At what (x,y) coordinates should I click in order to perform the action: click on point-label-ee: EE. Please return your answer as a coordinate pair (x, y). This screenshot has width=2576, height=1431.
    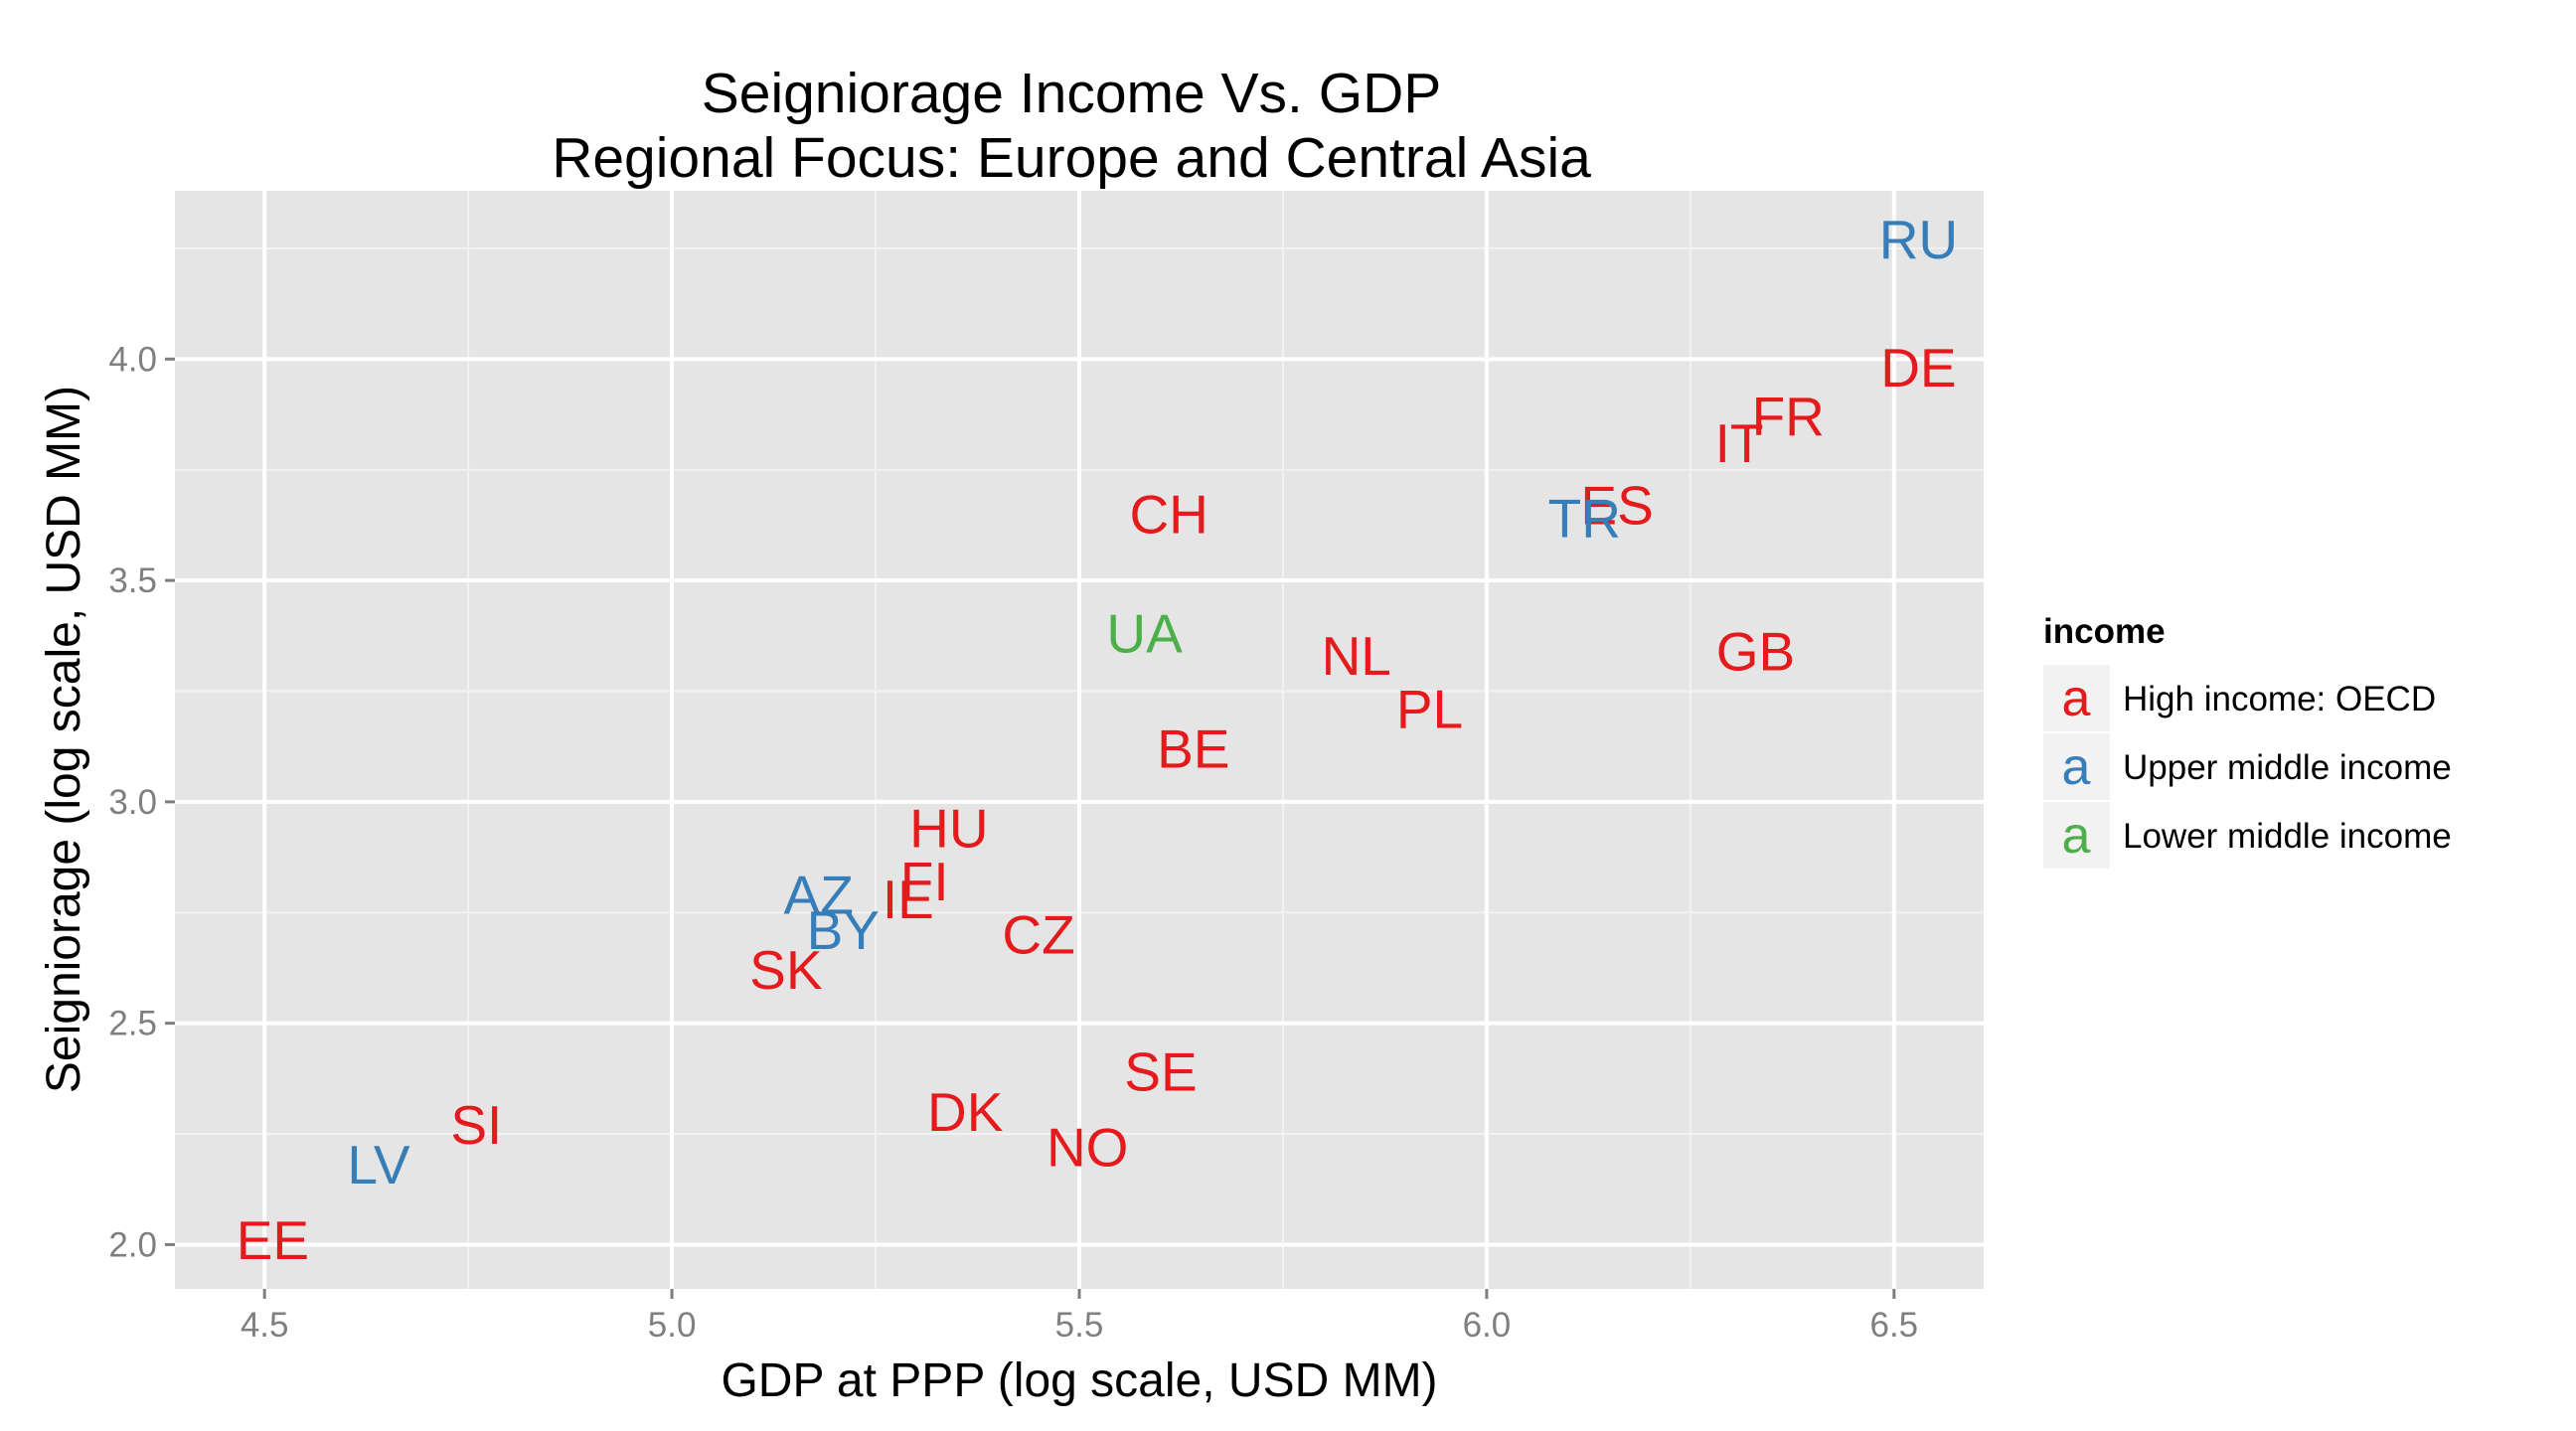
    Looking at the image, I should click on (273, 1240).